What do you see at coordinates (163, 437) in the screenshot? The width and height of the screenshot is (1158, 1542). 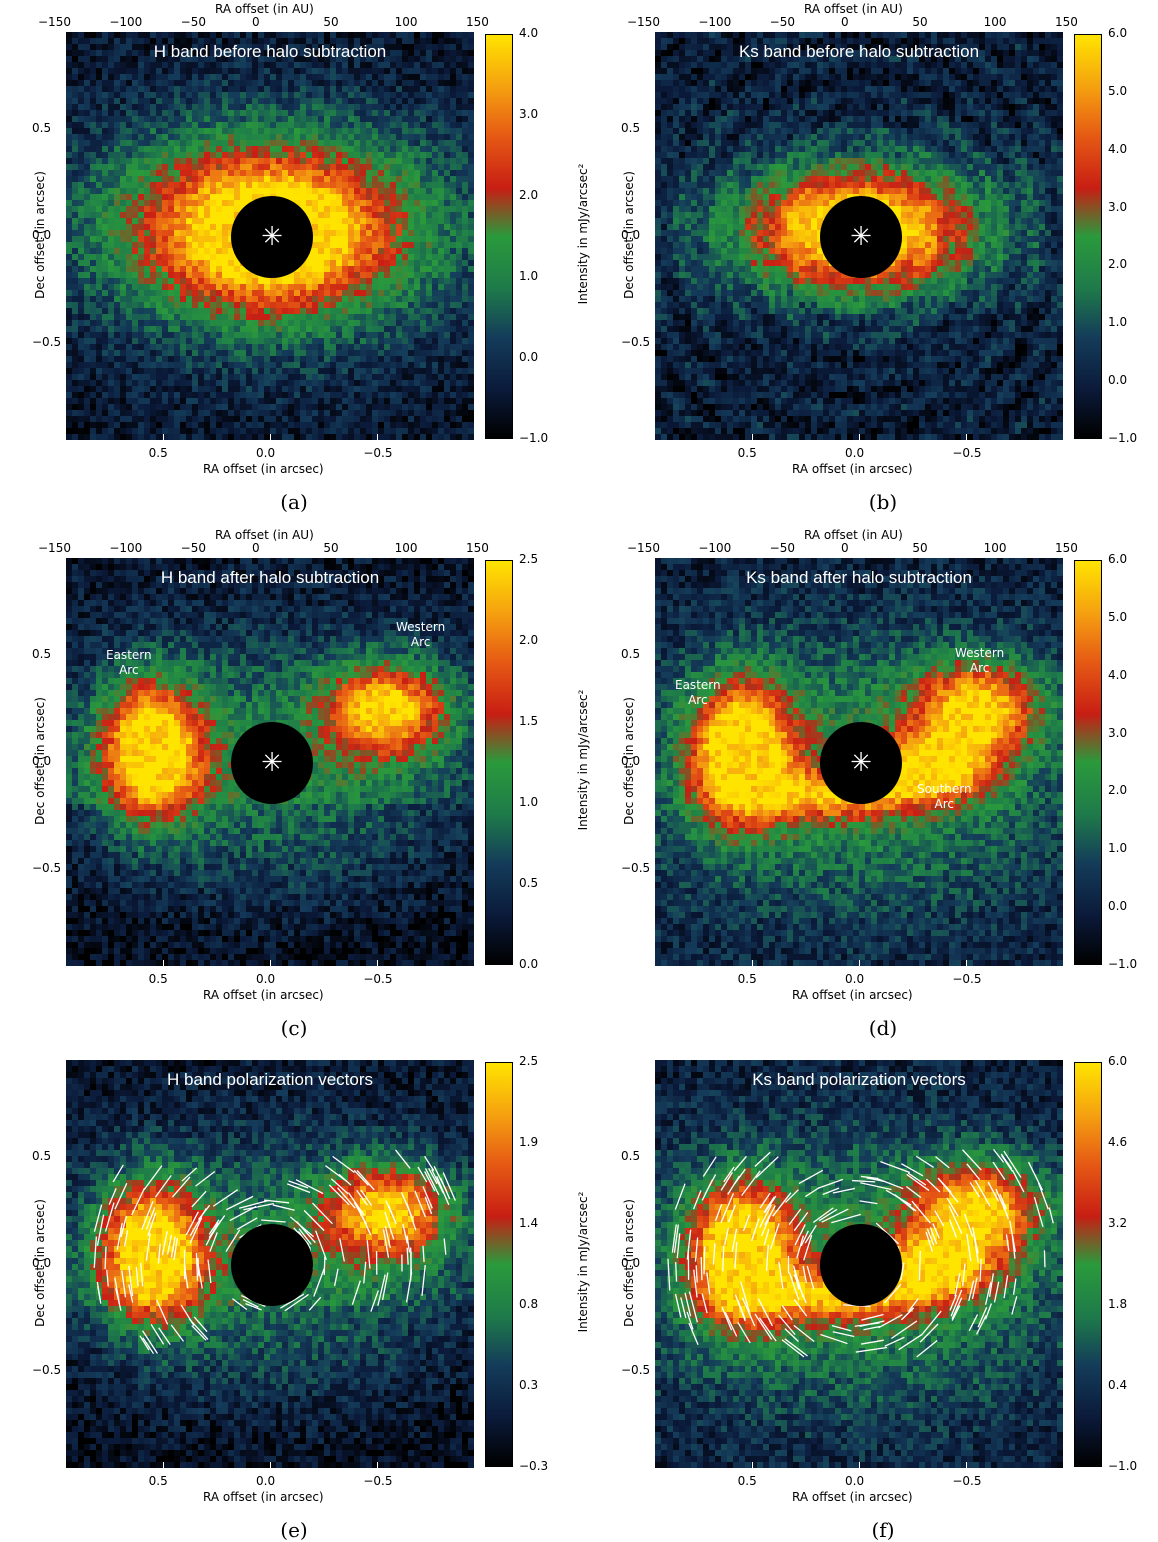 I see `x-tick-mark` at bounding box center [163, 437].